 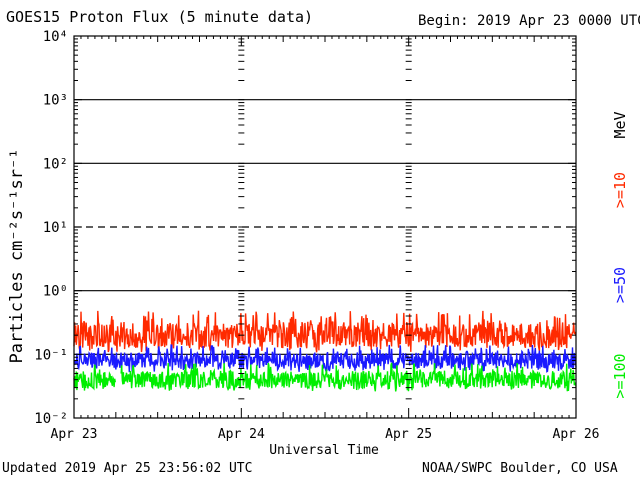 I want to click on series-line-ge50, so click(x=325, y=358).